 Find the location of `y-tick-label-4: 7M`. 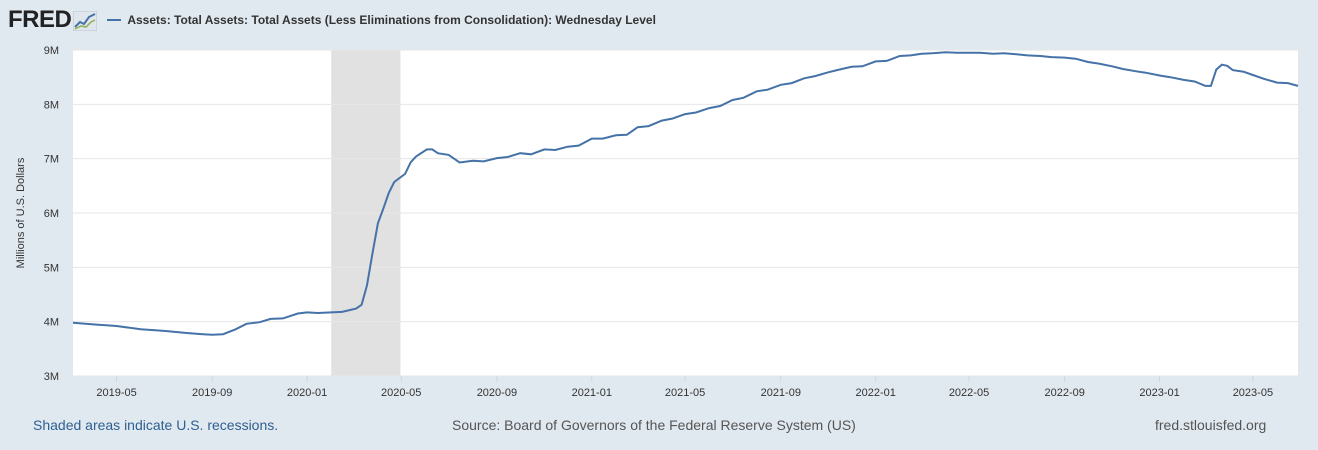

y-tick-label-4: 7M is located at coordinates (51, 160).